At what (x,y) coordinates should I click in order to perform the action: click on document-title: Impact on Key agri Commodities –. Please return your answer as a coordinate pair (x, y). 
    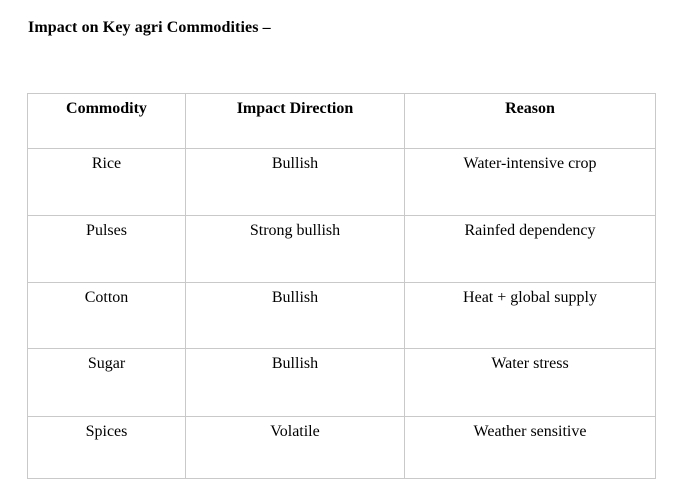
    Looking at the image, I should click on (149, 27).